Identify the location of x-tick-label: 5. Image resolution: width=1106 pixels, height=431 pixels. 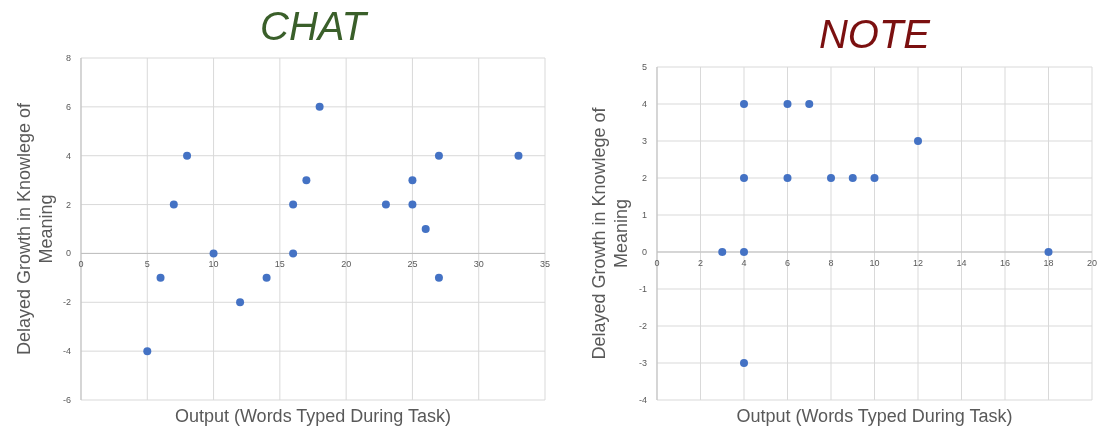
(147, 264).